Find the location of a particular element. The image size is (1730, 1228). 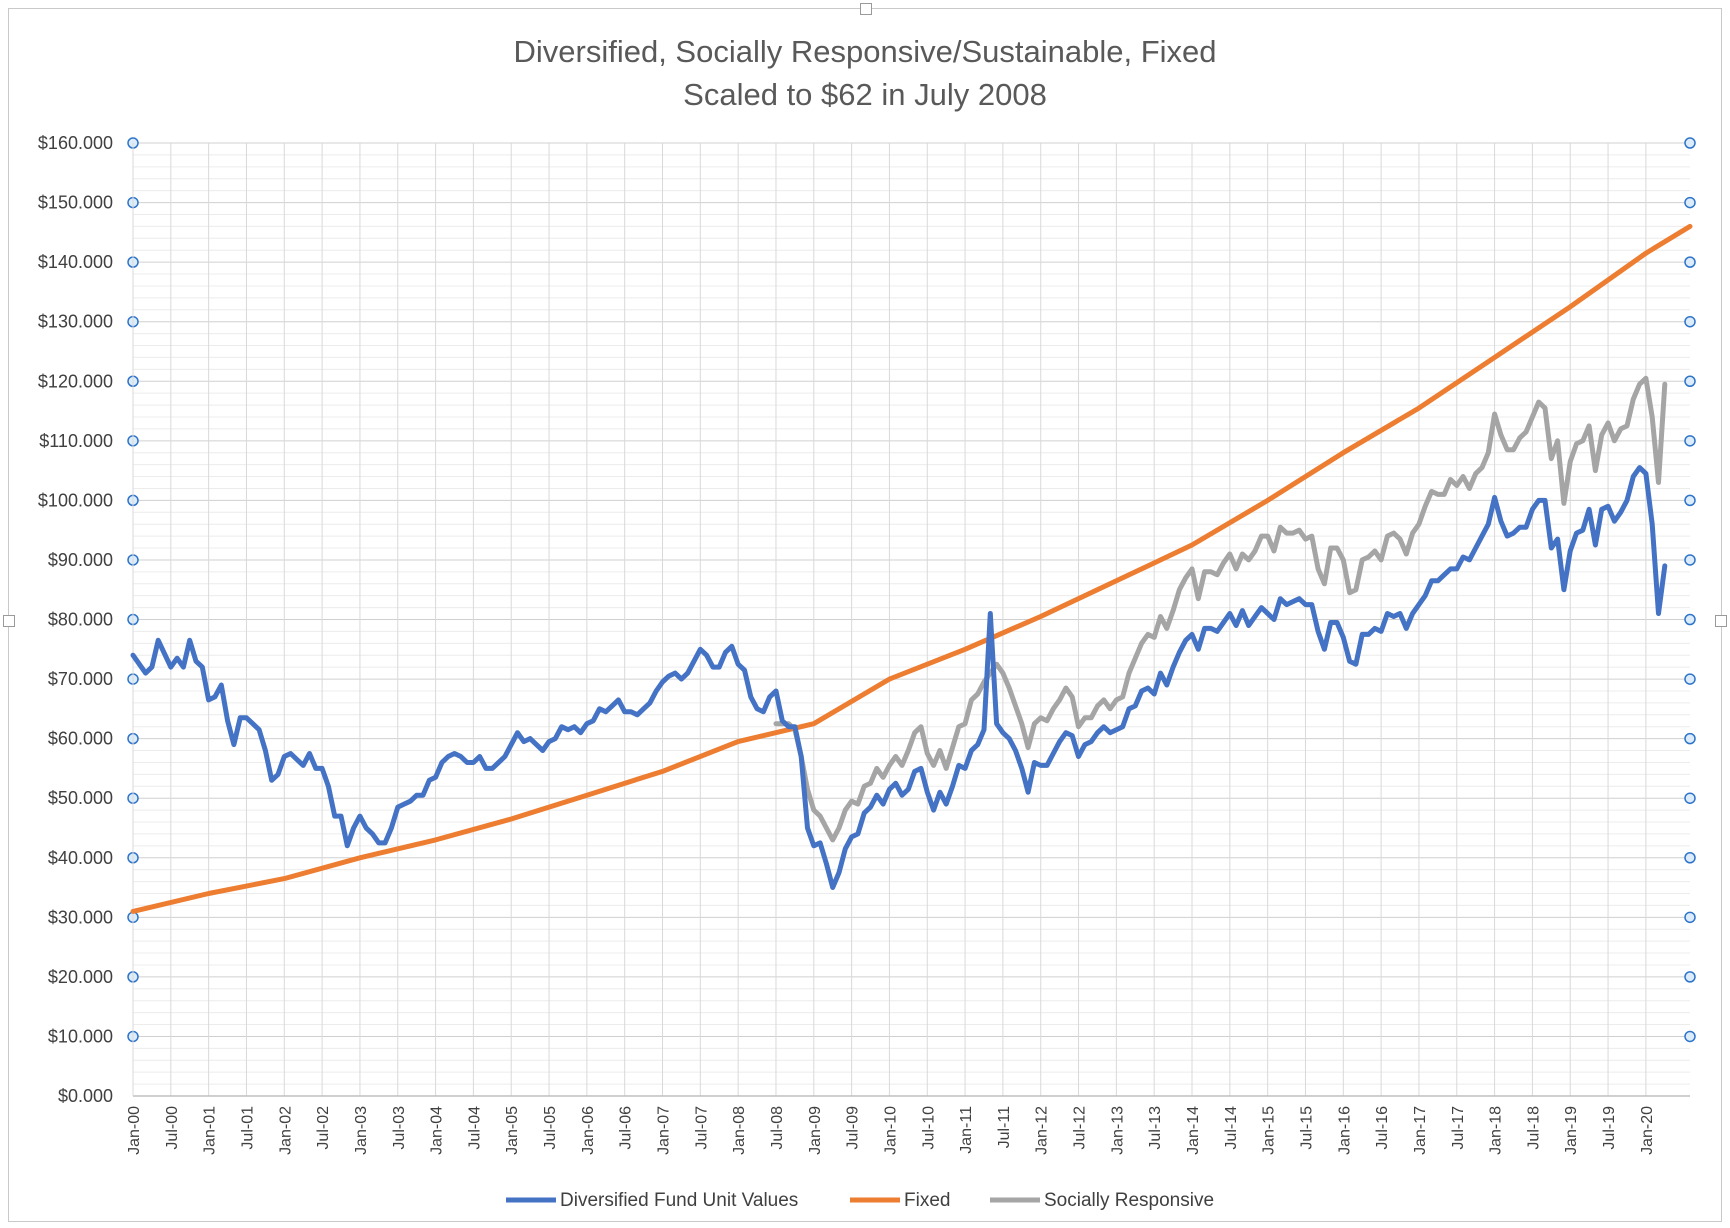

x-tick-label: Jul-05 is located at coordinates (550, 1128).